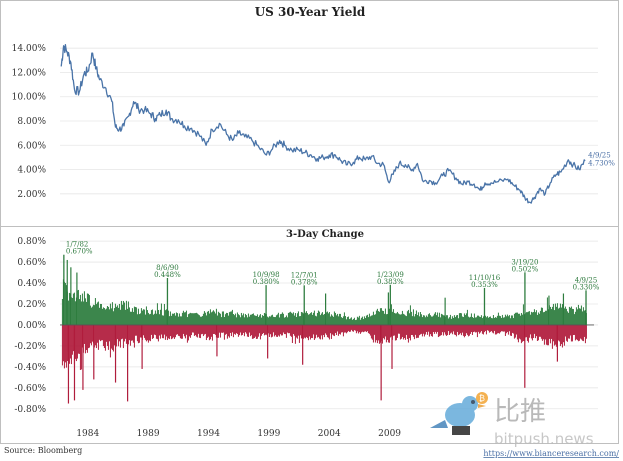  What do you see at coordinates (148, 434) in the screenshot?
I see `x-tick-label: 1989` at bounding box center [148, 434].